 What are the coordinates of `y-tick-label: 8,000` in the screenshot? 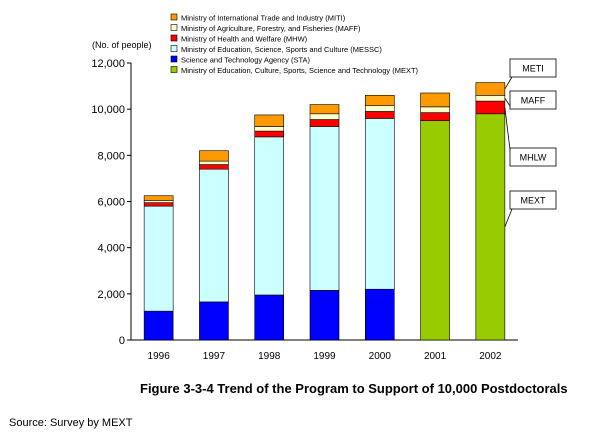 It's located at (111, 156).